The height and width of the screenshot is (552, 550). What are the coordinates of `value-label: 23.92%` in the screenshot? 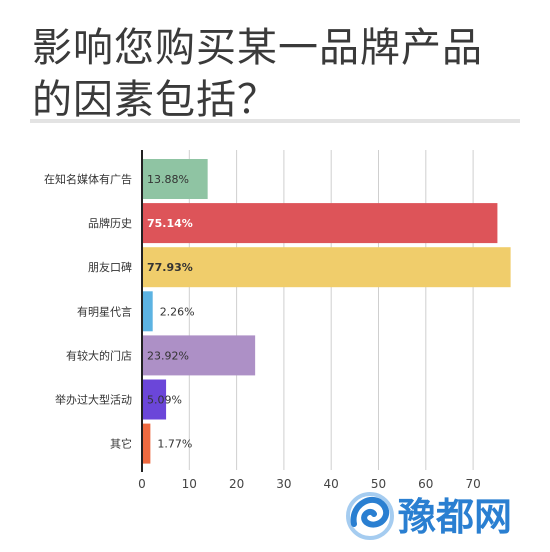 It's located at (168, 355).